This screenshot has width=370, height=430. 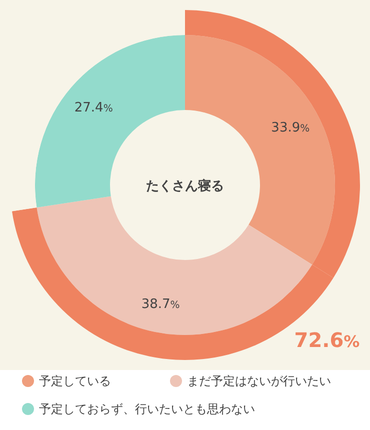 What do you see at coordinates (327, 340) in the screenshot?
I see `text: 72.6%` at bounding box center [327, 340].